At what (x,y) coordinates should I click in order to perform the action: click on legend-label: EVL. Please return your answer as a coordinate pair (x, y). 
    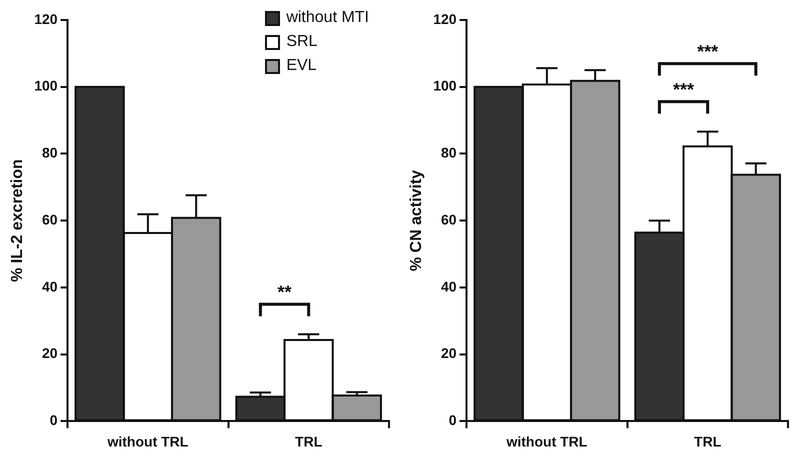
    Looking at the image, I should click on (301, 66).